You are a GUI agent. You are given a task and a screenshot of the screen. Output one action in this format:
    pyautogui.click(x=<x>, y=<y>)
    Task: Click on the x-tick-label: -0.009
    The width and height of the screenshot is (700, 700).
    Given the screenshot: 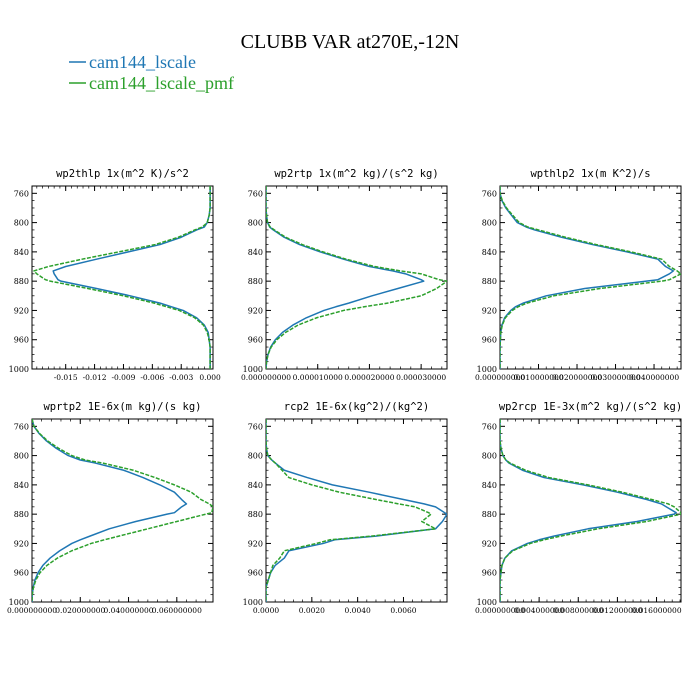 What is the action you would take?
    pyautogui.click(x=123, y=377)
    